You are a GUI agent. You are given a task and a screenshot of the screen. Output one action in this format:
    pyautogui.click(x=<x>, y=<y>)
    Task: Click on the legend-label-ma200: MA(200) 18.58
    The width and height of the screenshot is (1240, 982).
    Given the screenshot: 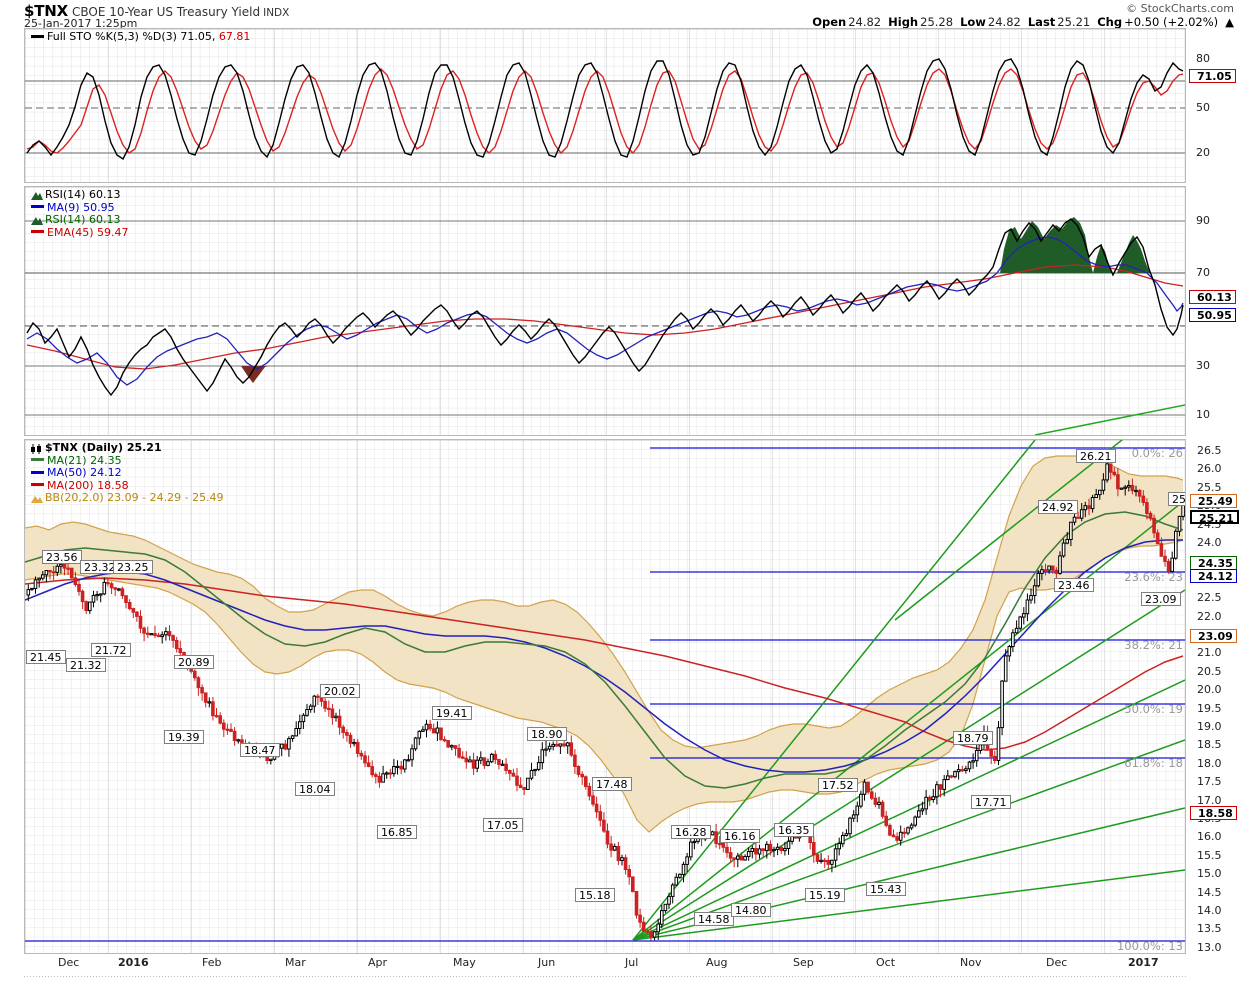 What is the action you would take?
    pyautogui.click(x=88, y=485)
    